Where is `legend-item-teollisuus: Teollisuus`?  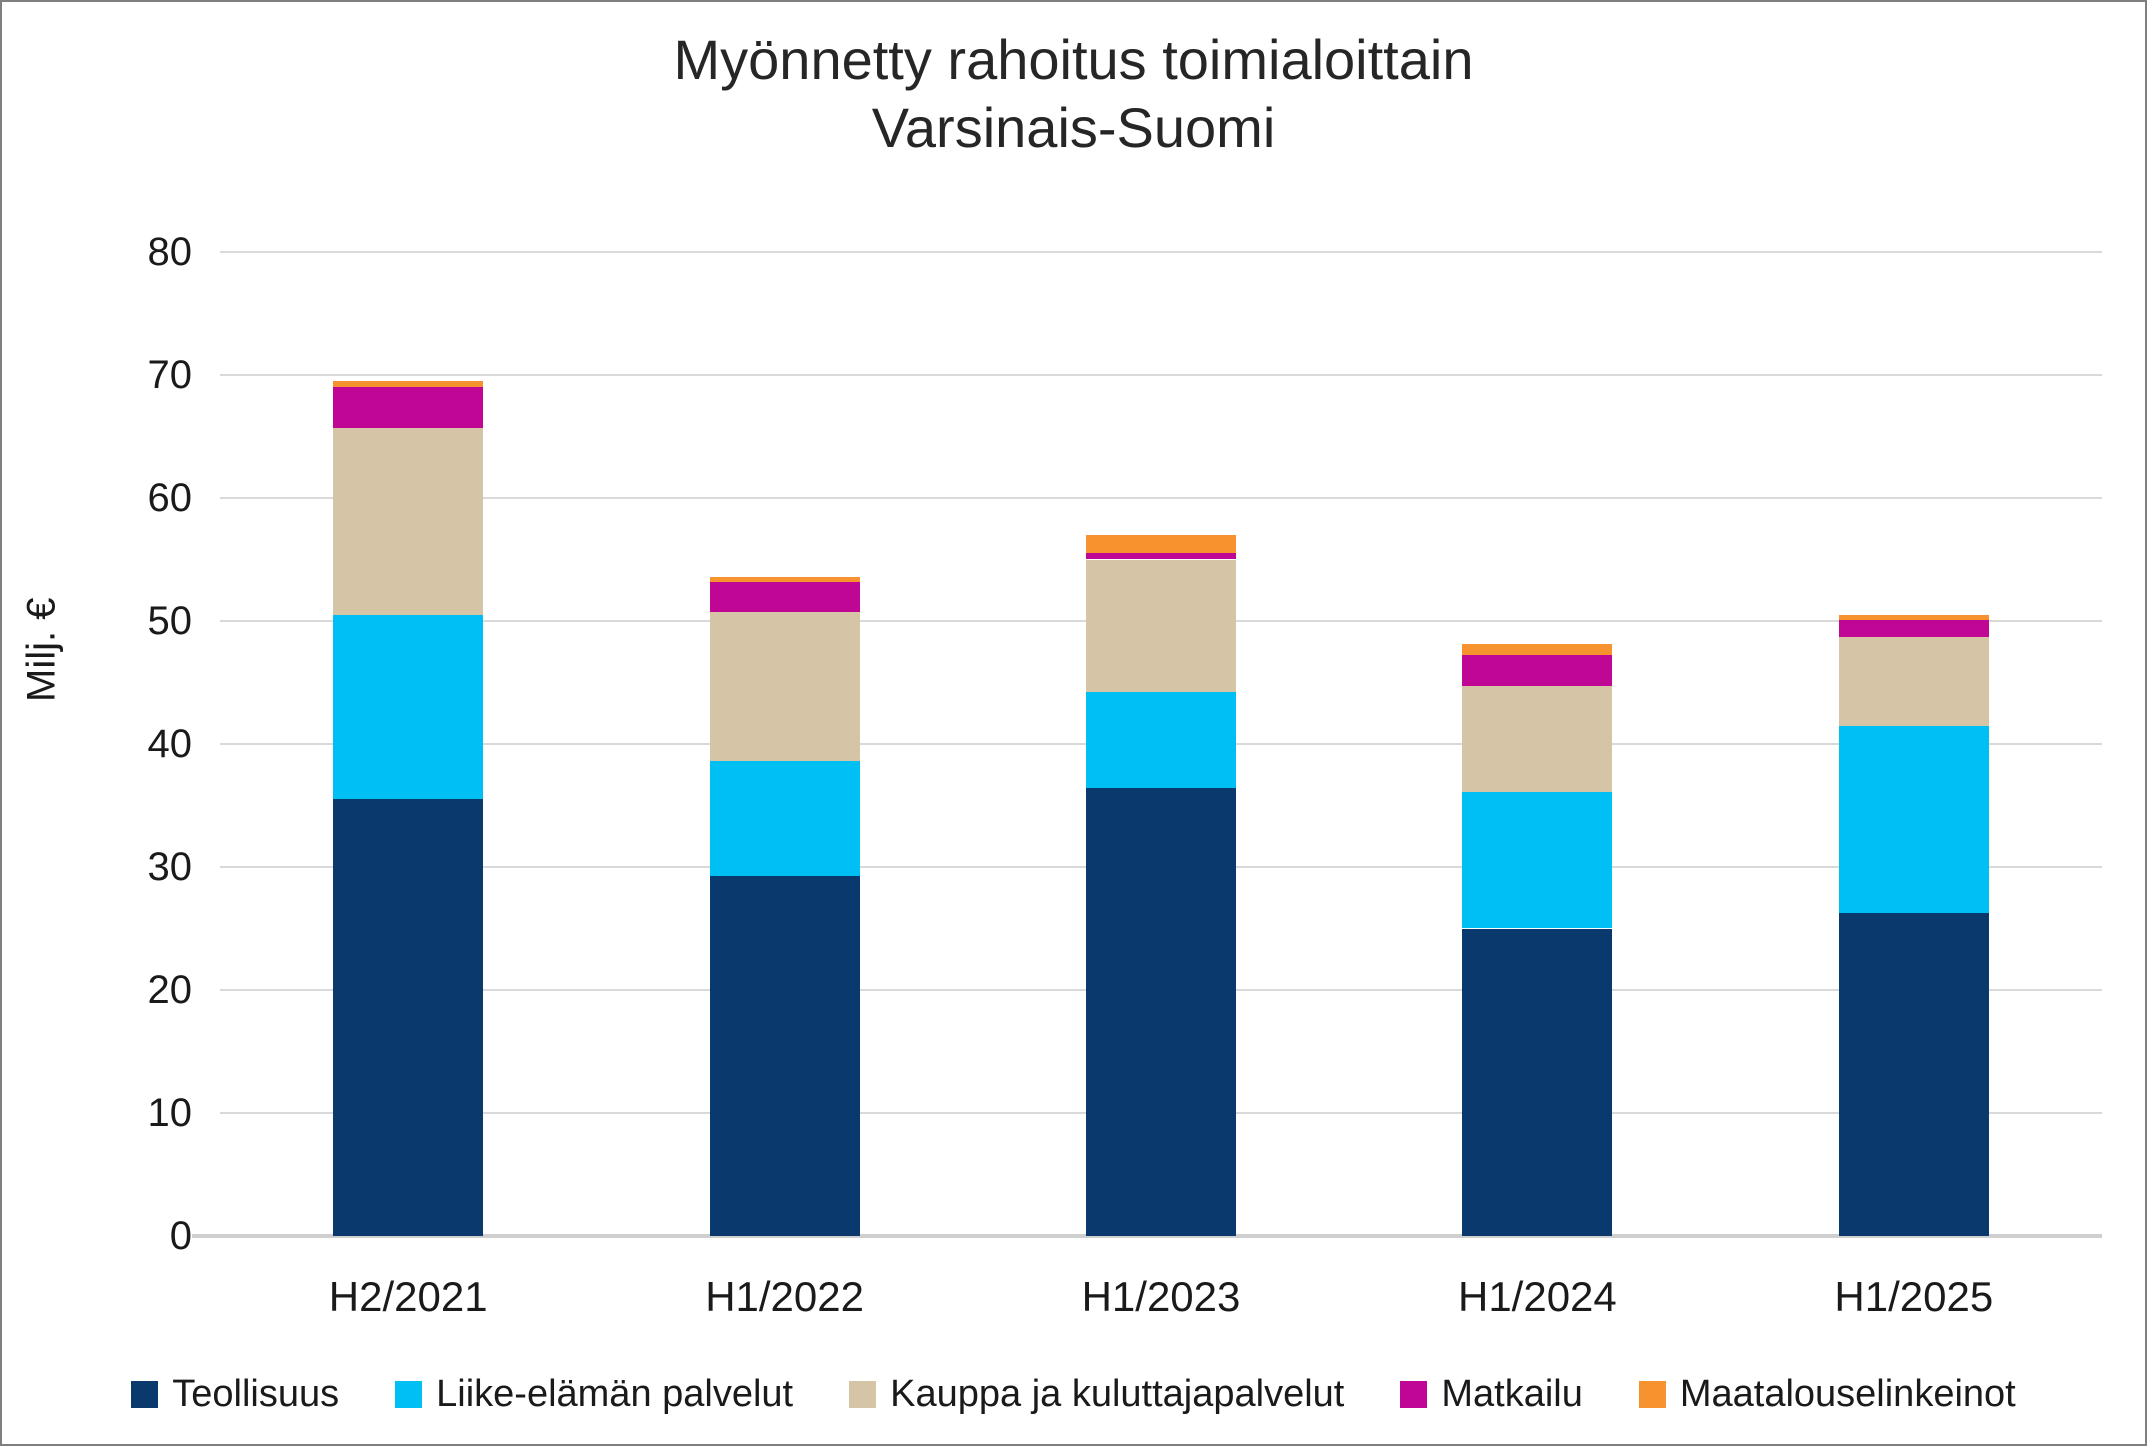 legend-item-teollisuus: Teollisuus is located at coordinates (235, 1394).